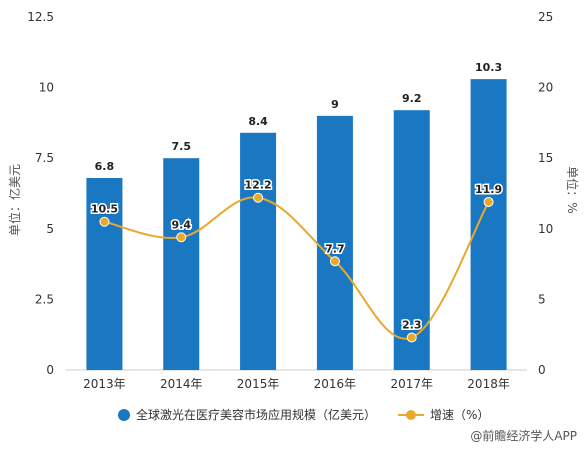  What do you see at coordinates (545, 193) in the screenshot?
I see `right-axis-ticks: 0 5 10 15 20 25` at bounding box center [545, 193].